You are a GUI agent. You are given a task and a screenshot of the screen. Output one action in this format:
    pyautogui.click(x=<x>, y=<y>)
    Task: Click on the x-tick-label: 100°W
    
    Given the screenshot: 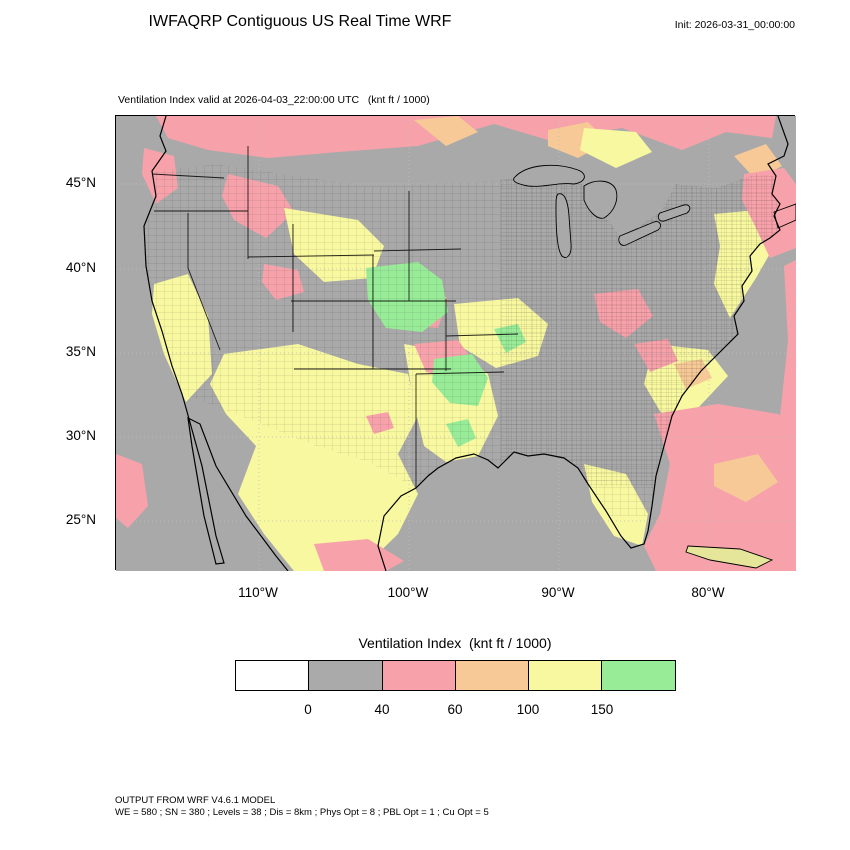 What is the action you would take?
    pyautogui.click(x=408, y=592)
    